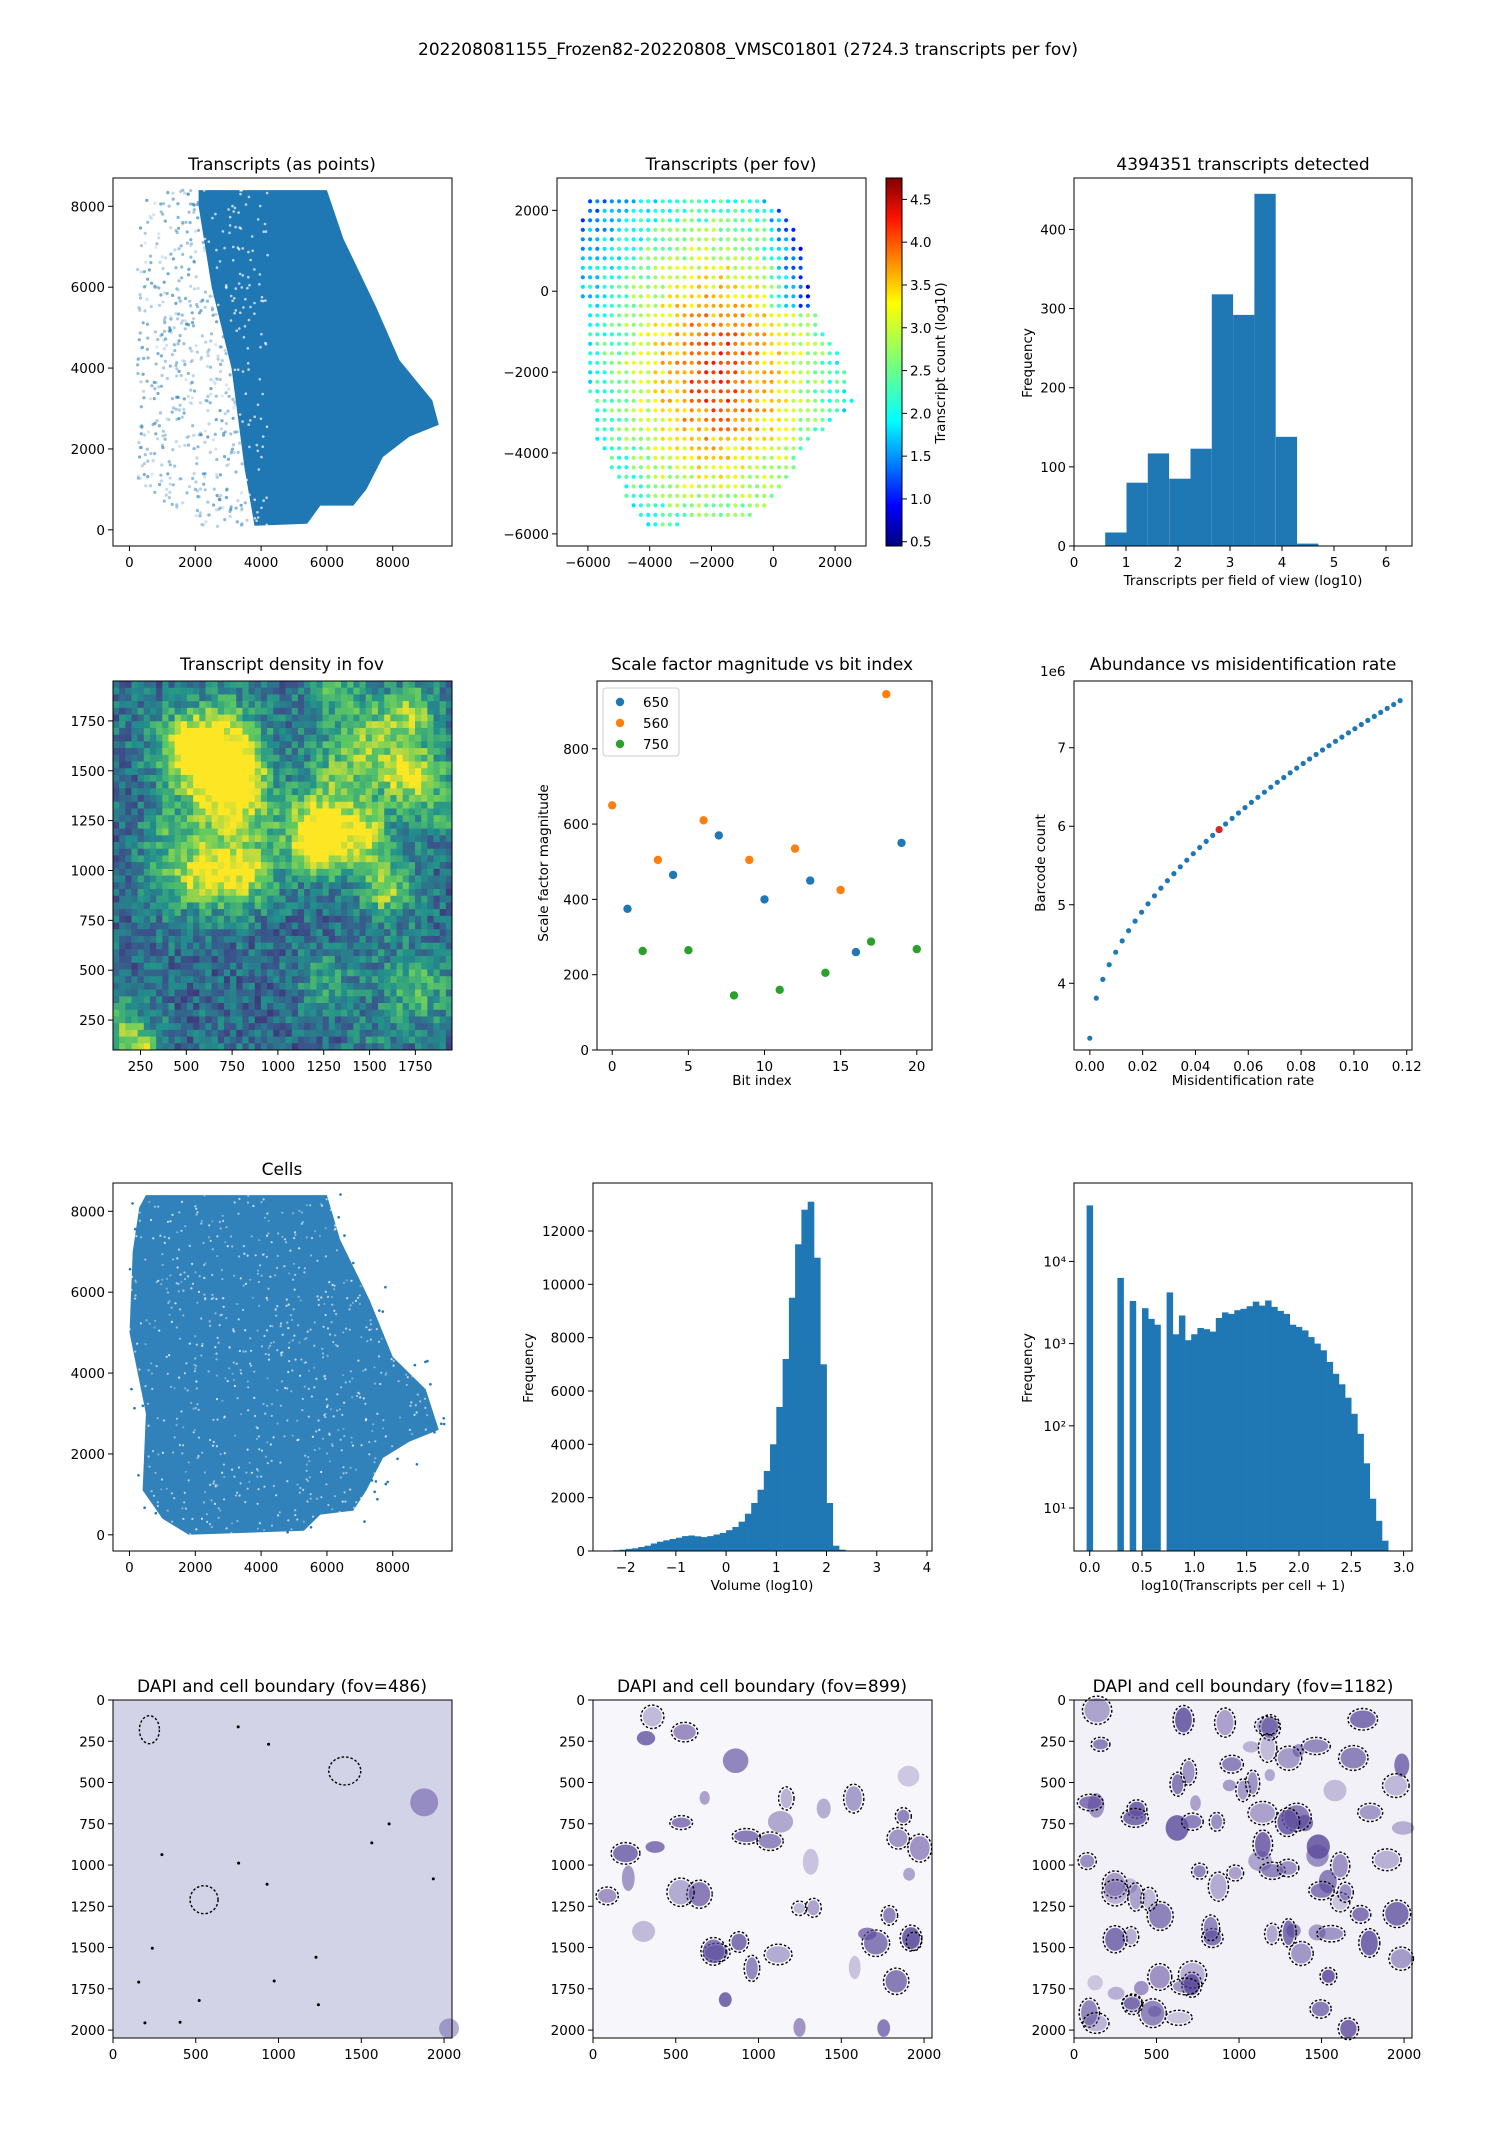 The image size is (1500, 2150). What do you see at coordinates (129, 563) in the screenshot?
I see `x-tick-label: 0` at bounding box center [129, 563].